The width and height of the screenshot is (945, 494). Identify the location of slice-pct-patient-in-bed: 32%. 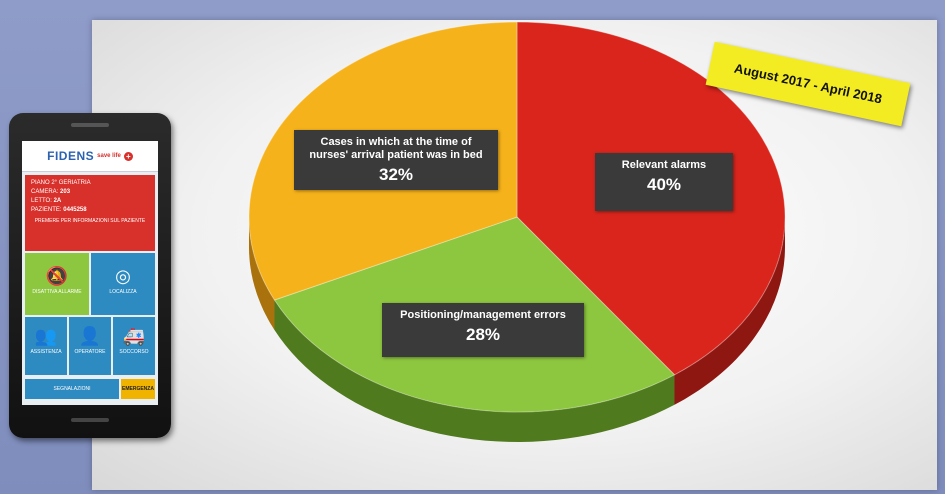
(396, 174).